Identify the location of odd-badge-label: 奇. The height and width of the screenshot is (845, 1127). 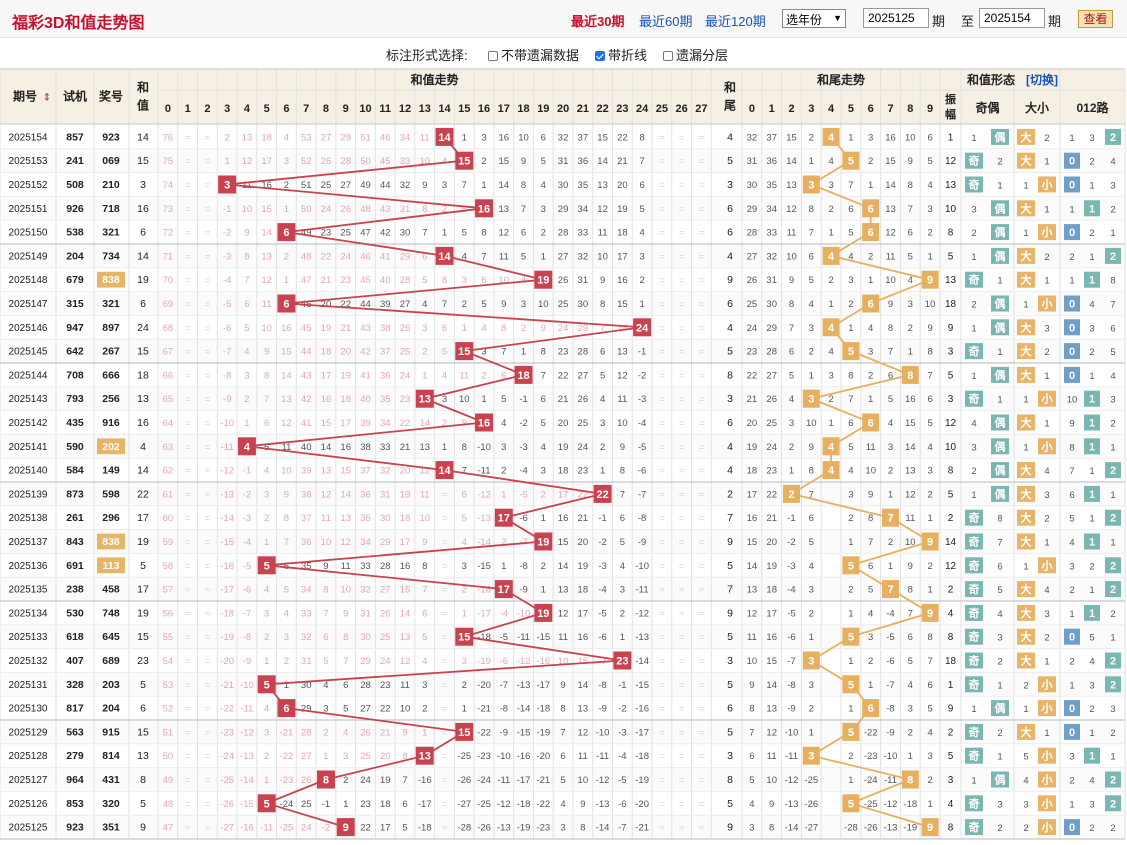
(974, 732).